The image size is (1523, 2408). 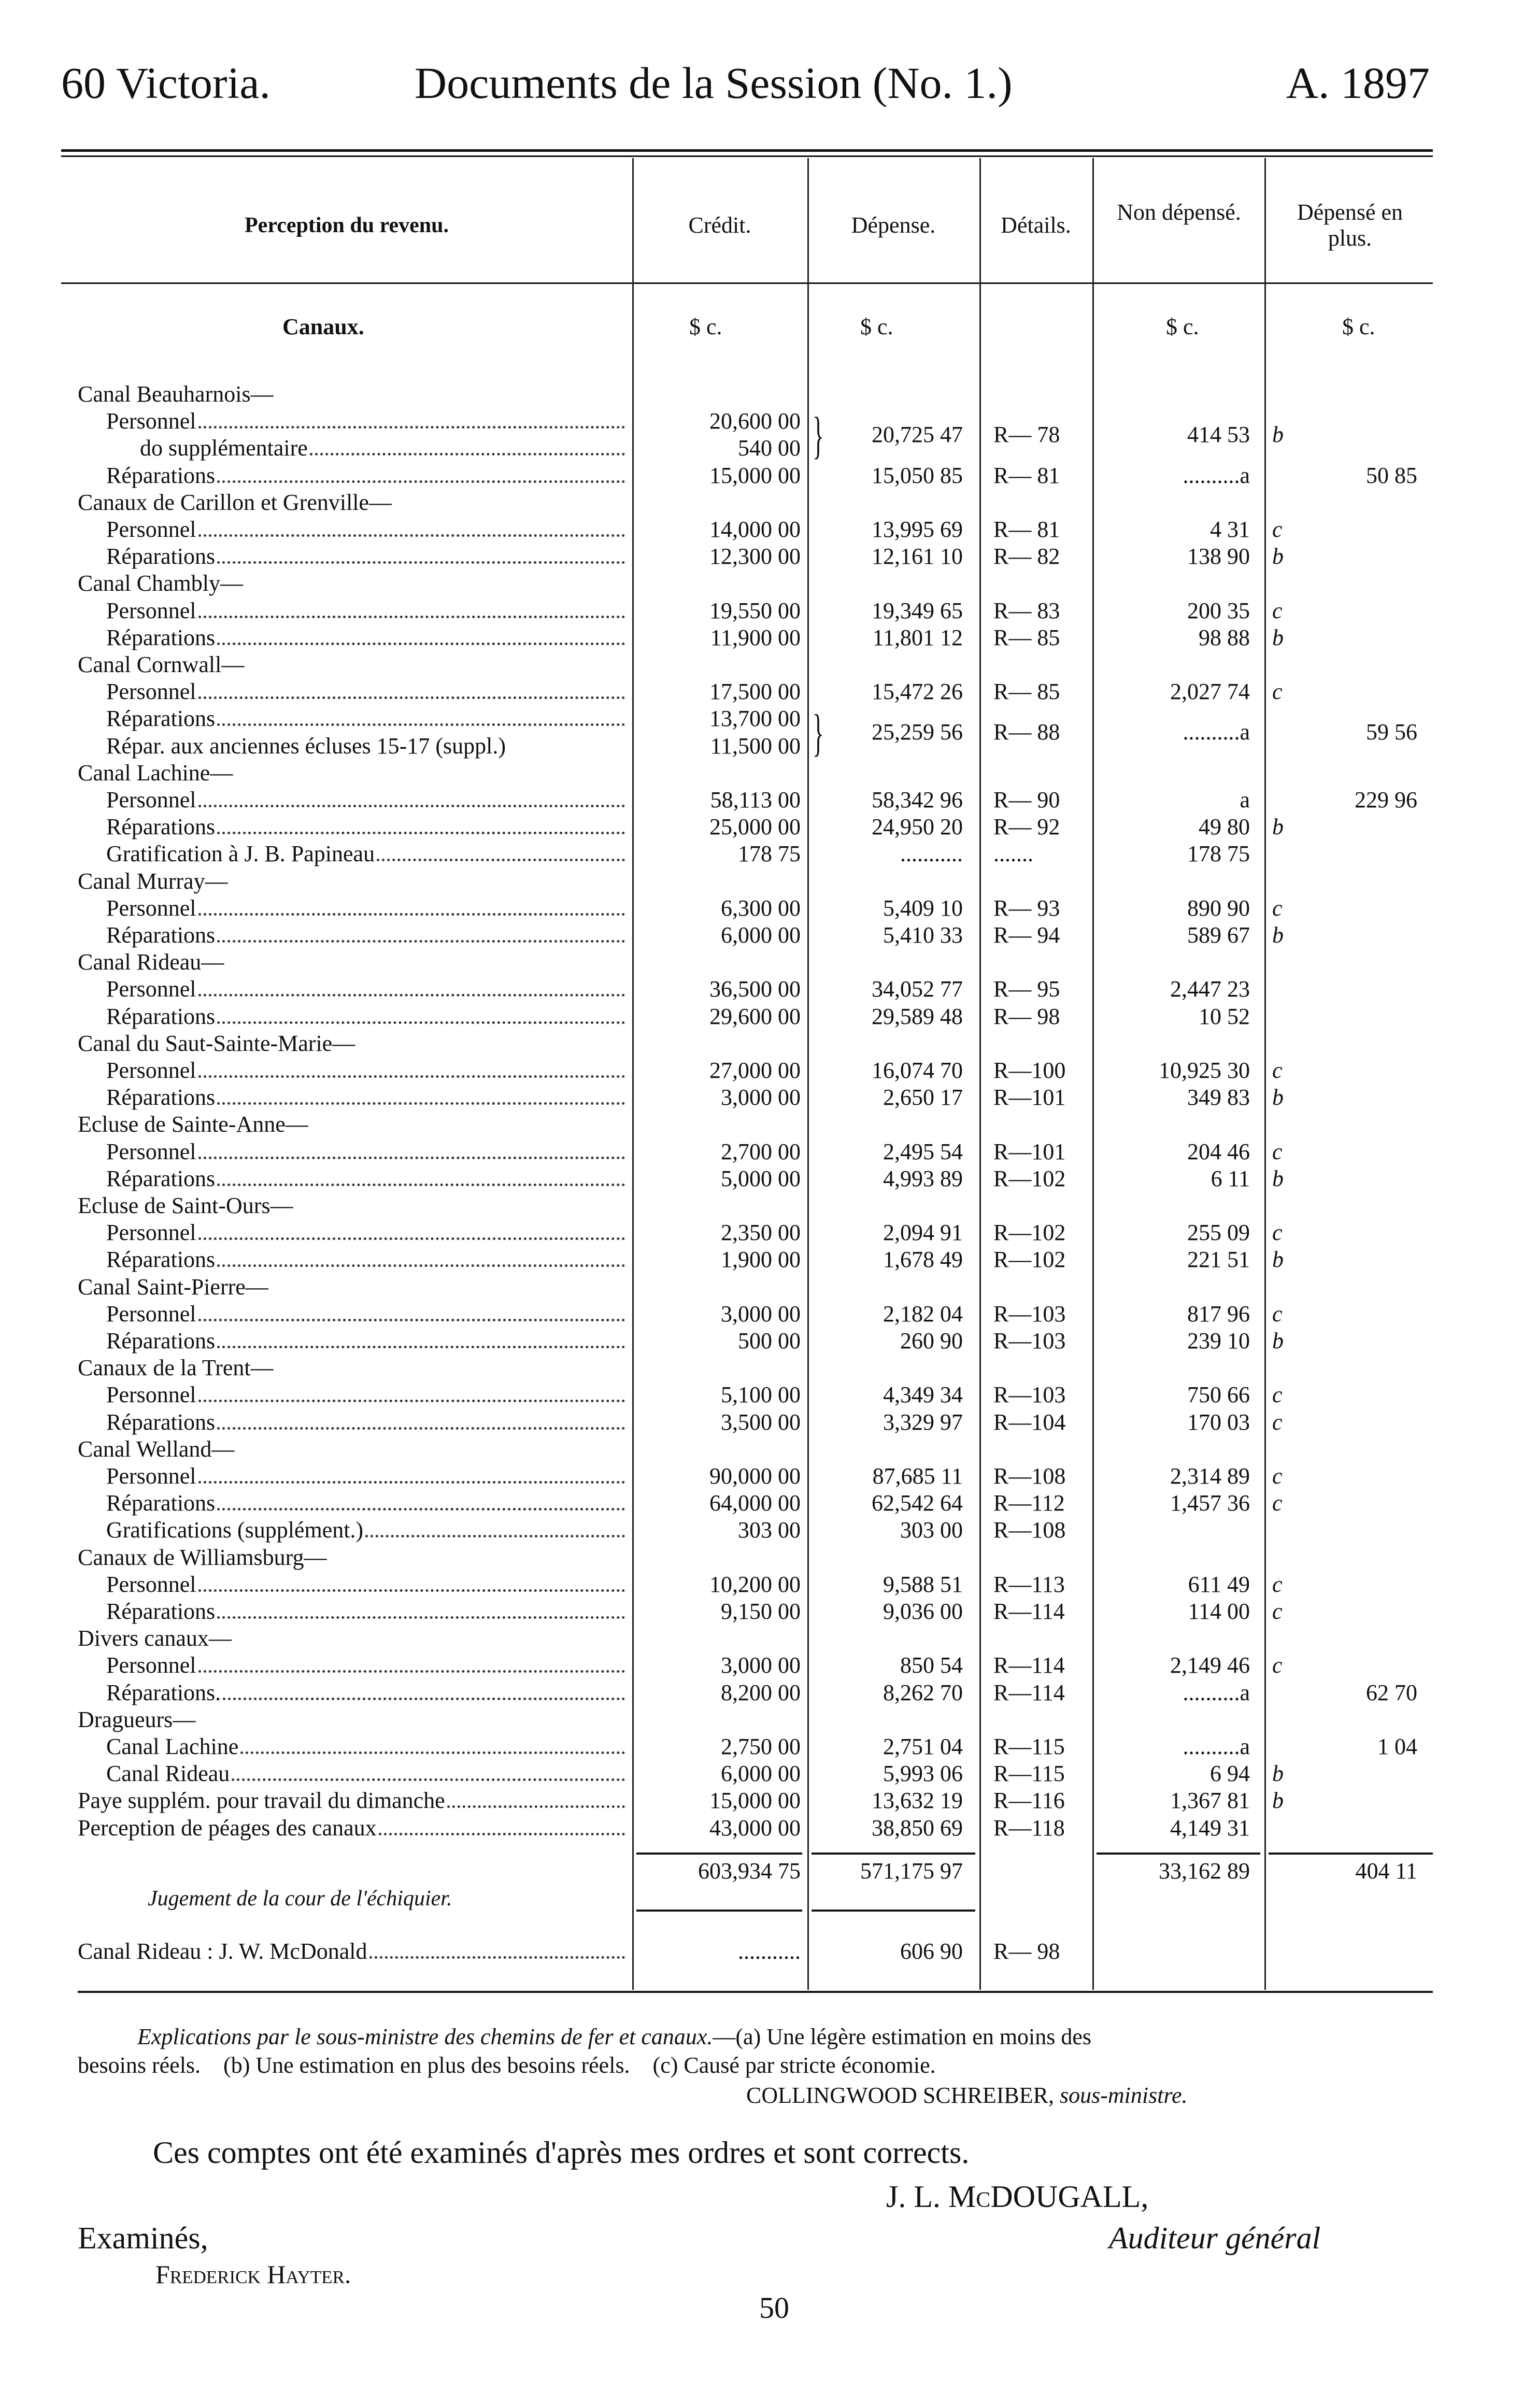 What do you see at coordinates (923, 1692) in the screenshot?
I see `cell-depense: 8,262 70` at bounding box center [923, 1692].